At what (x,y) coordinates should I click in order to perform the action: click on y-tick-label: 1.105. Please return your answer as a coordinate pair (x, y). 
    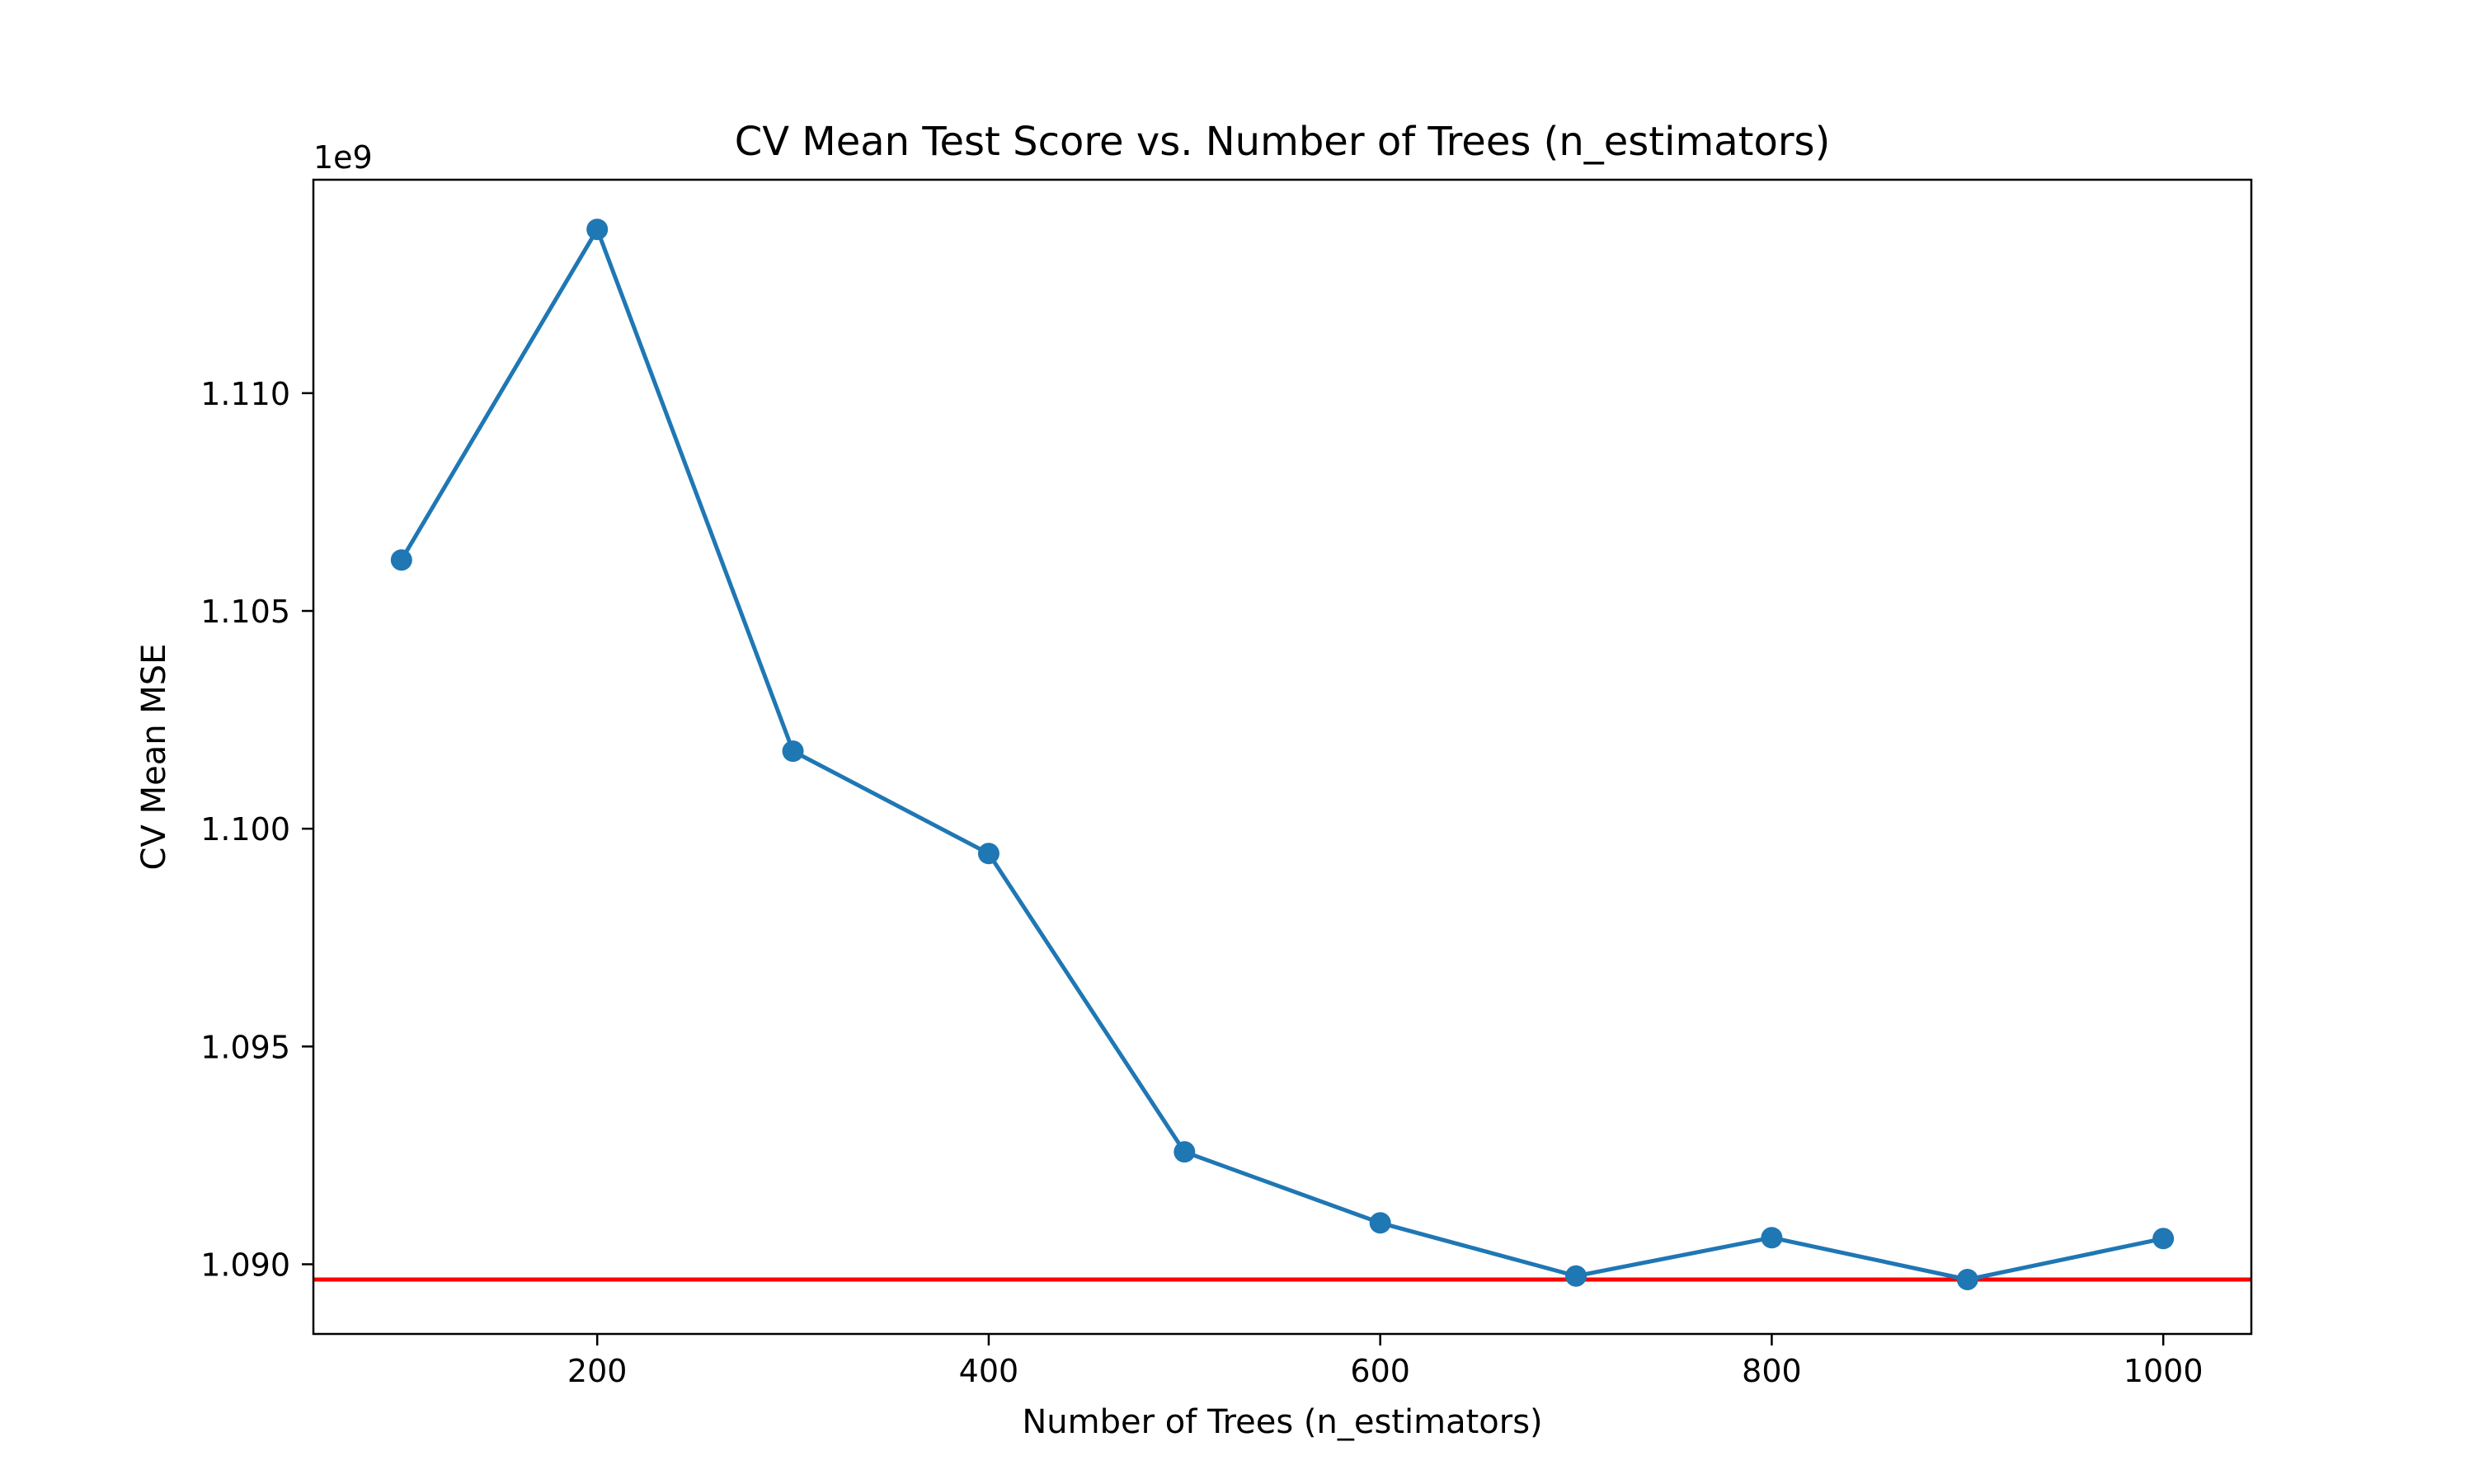
    Looking at the image, I should click on (245, 612).